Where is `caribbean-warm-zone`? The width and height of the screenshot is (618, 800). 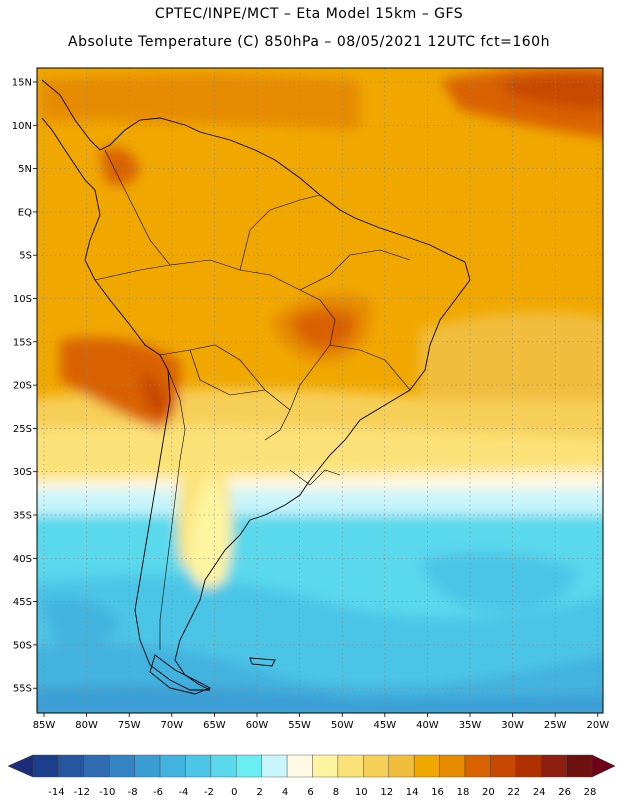 caribbean-warm-zone is located at coordinates (200, 102).